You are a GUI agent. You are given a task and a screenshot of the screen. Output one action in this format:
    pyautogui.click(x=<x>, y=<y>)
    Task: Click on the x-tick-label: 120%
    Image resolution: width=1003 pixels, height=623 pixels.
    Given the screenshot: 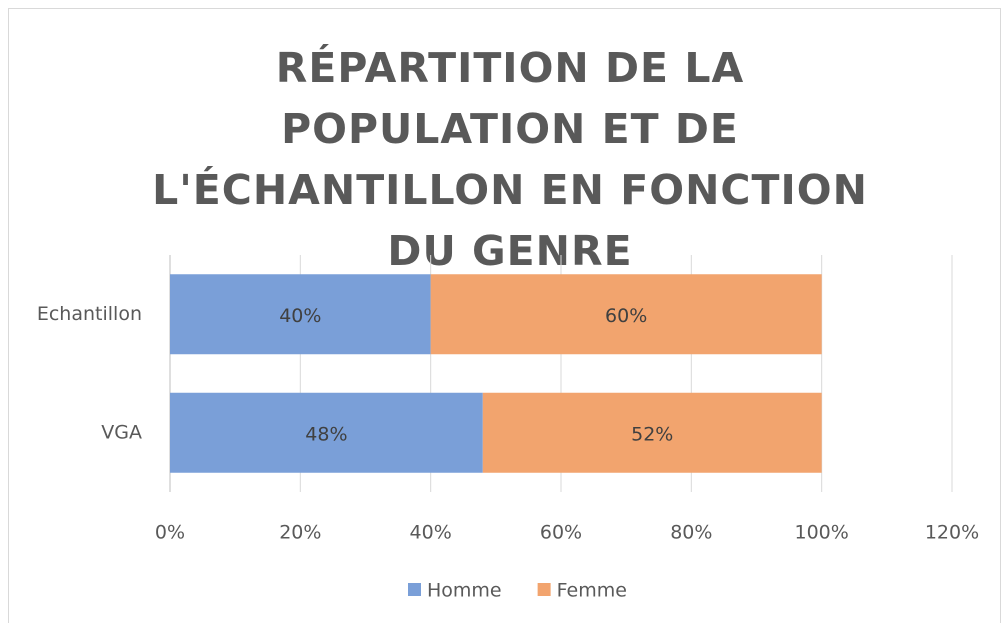 What is the action you would take?
    pyautogui.click(x=952, y=533)
    